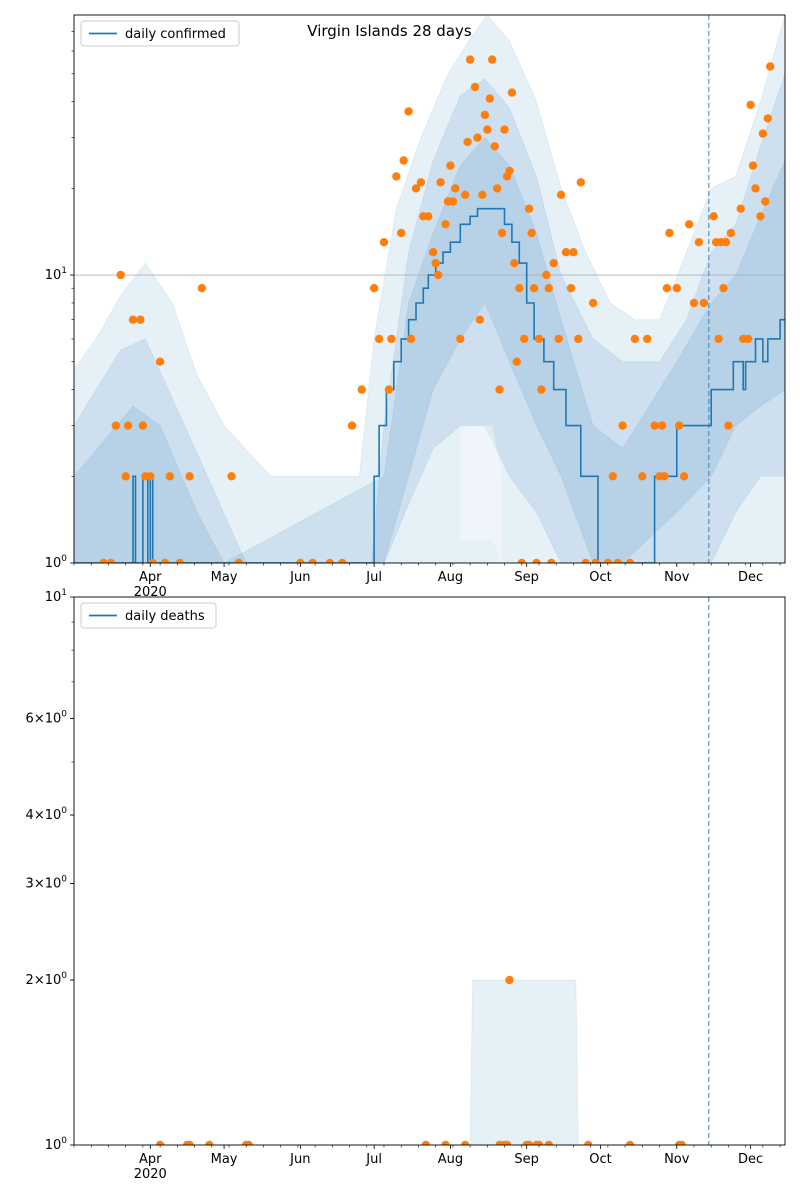  Describe the element at coordinates (35, 719) in the screenshot. I see `y-tick-mantissa: 6×` at that location.